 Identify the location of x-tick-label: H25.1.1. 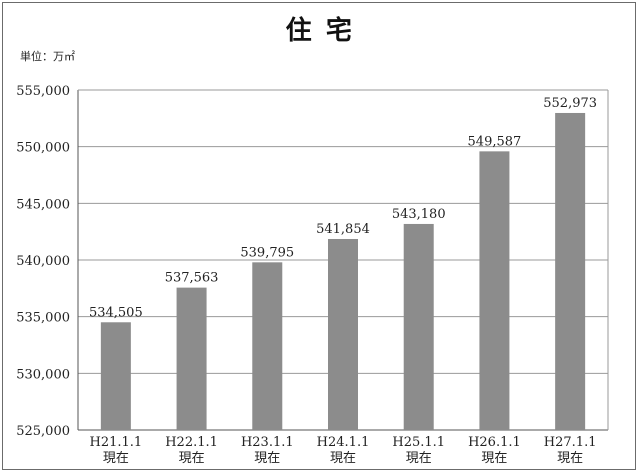
(418, 442).